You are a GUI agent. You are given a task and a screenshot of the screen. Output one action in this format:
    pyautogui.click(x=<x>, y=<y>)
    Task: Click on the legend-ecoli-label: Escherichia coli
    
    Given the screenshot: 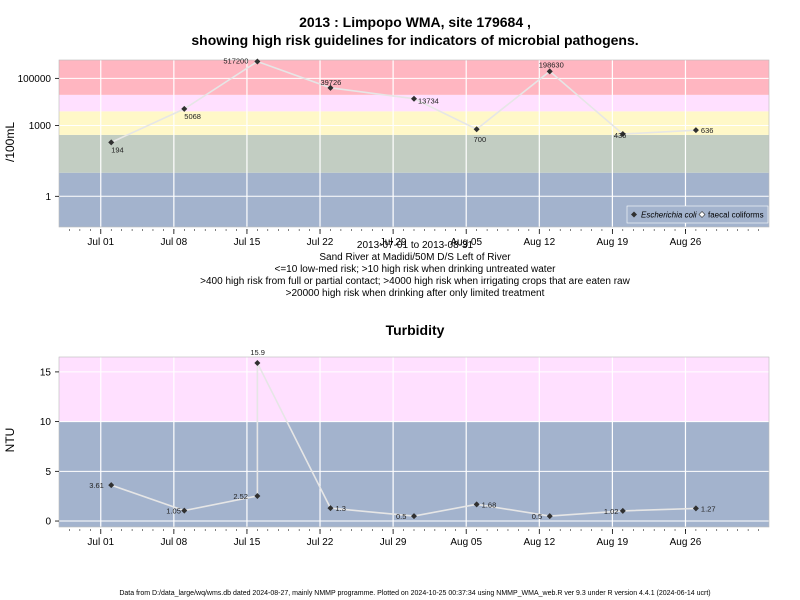 What is the action you would take?
    pyautogui.click(x=669, y=215)
    